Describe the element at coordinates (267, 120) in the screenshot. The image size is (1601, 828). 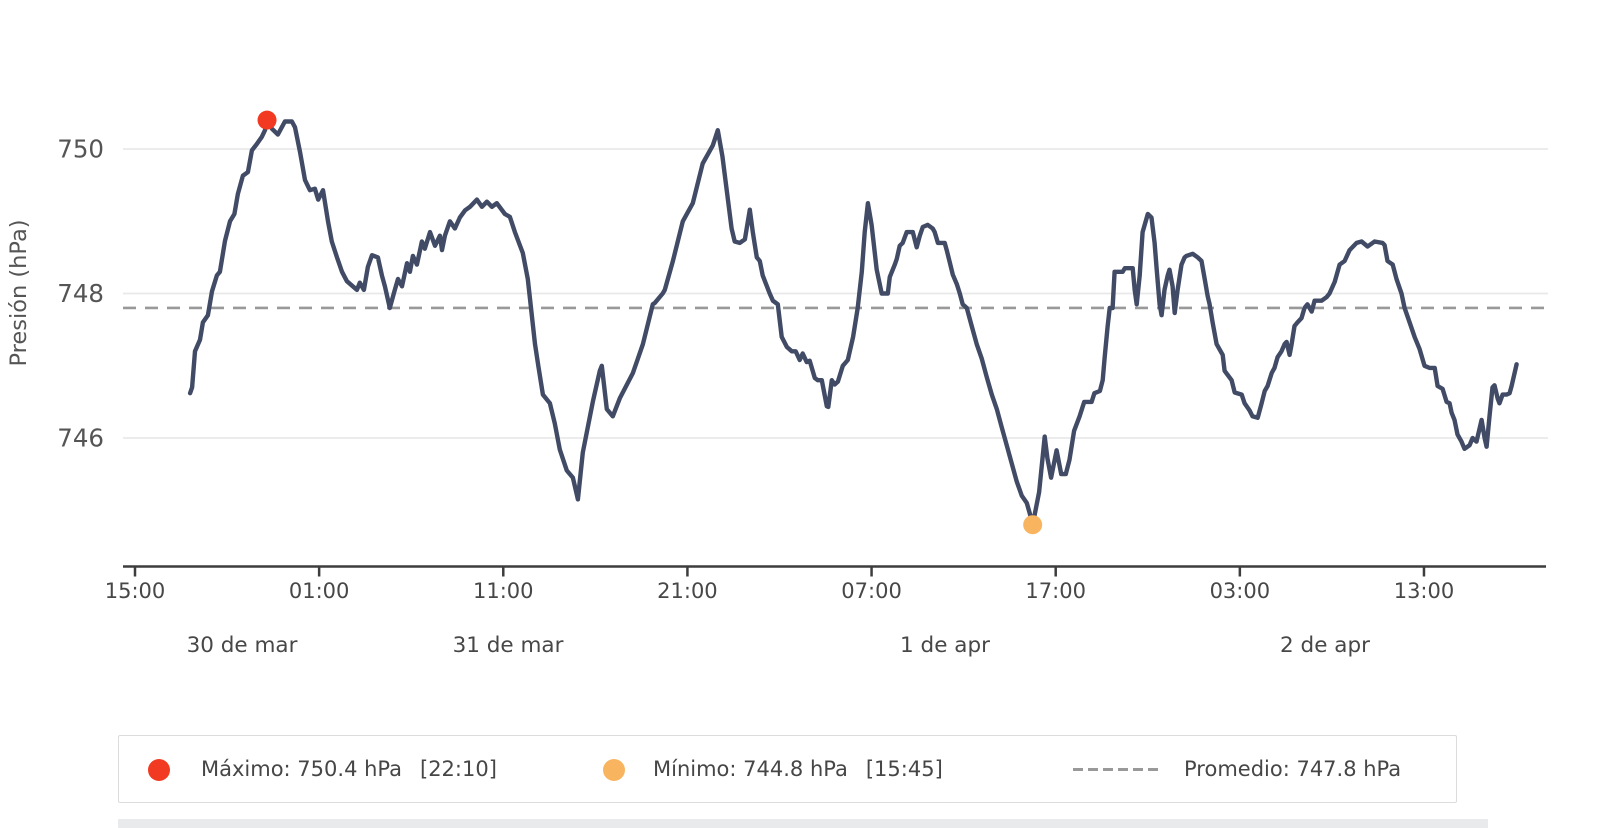
I see `max-marker` at that location.